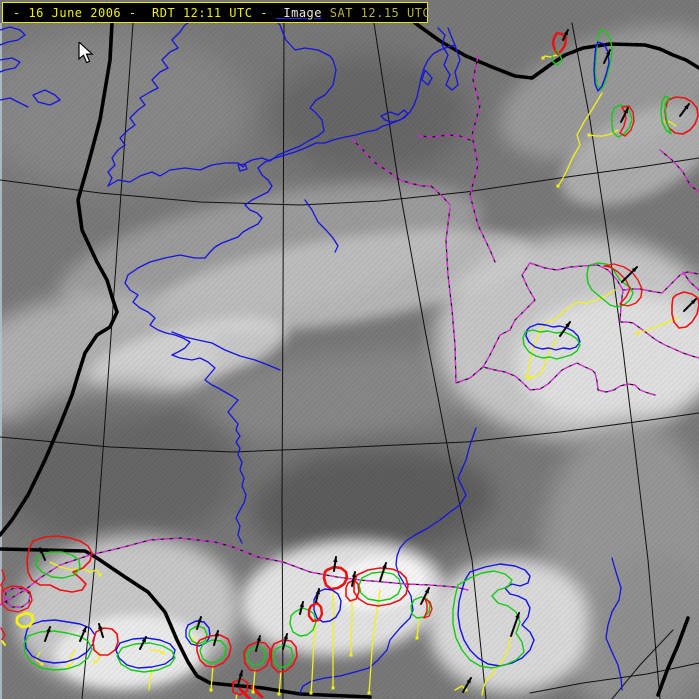  I want to click on cell-north-b-trail-dot, so click(558, 186).